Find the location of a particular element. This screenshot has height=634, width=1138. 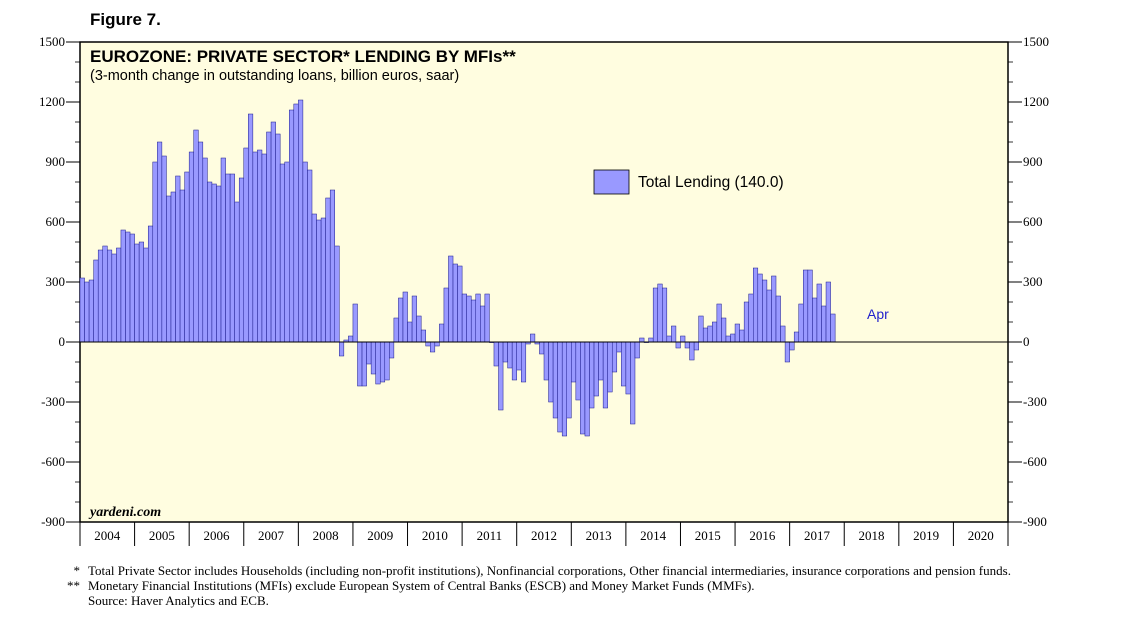

x-tick-label: 2010 is located at coordinates (435, 535).